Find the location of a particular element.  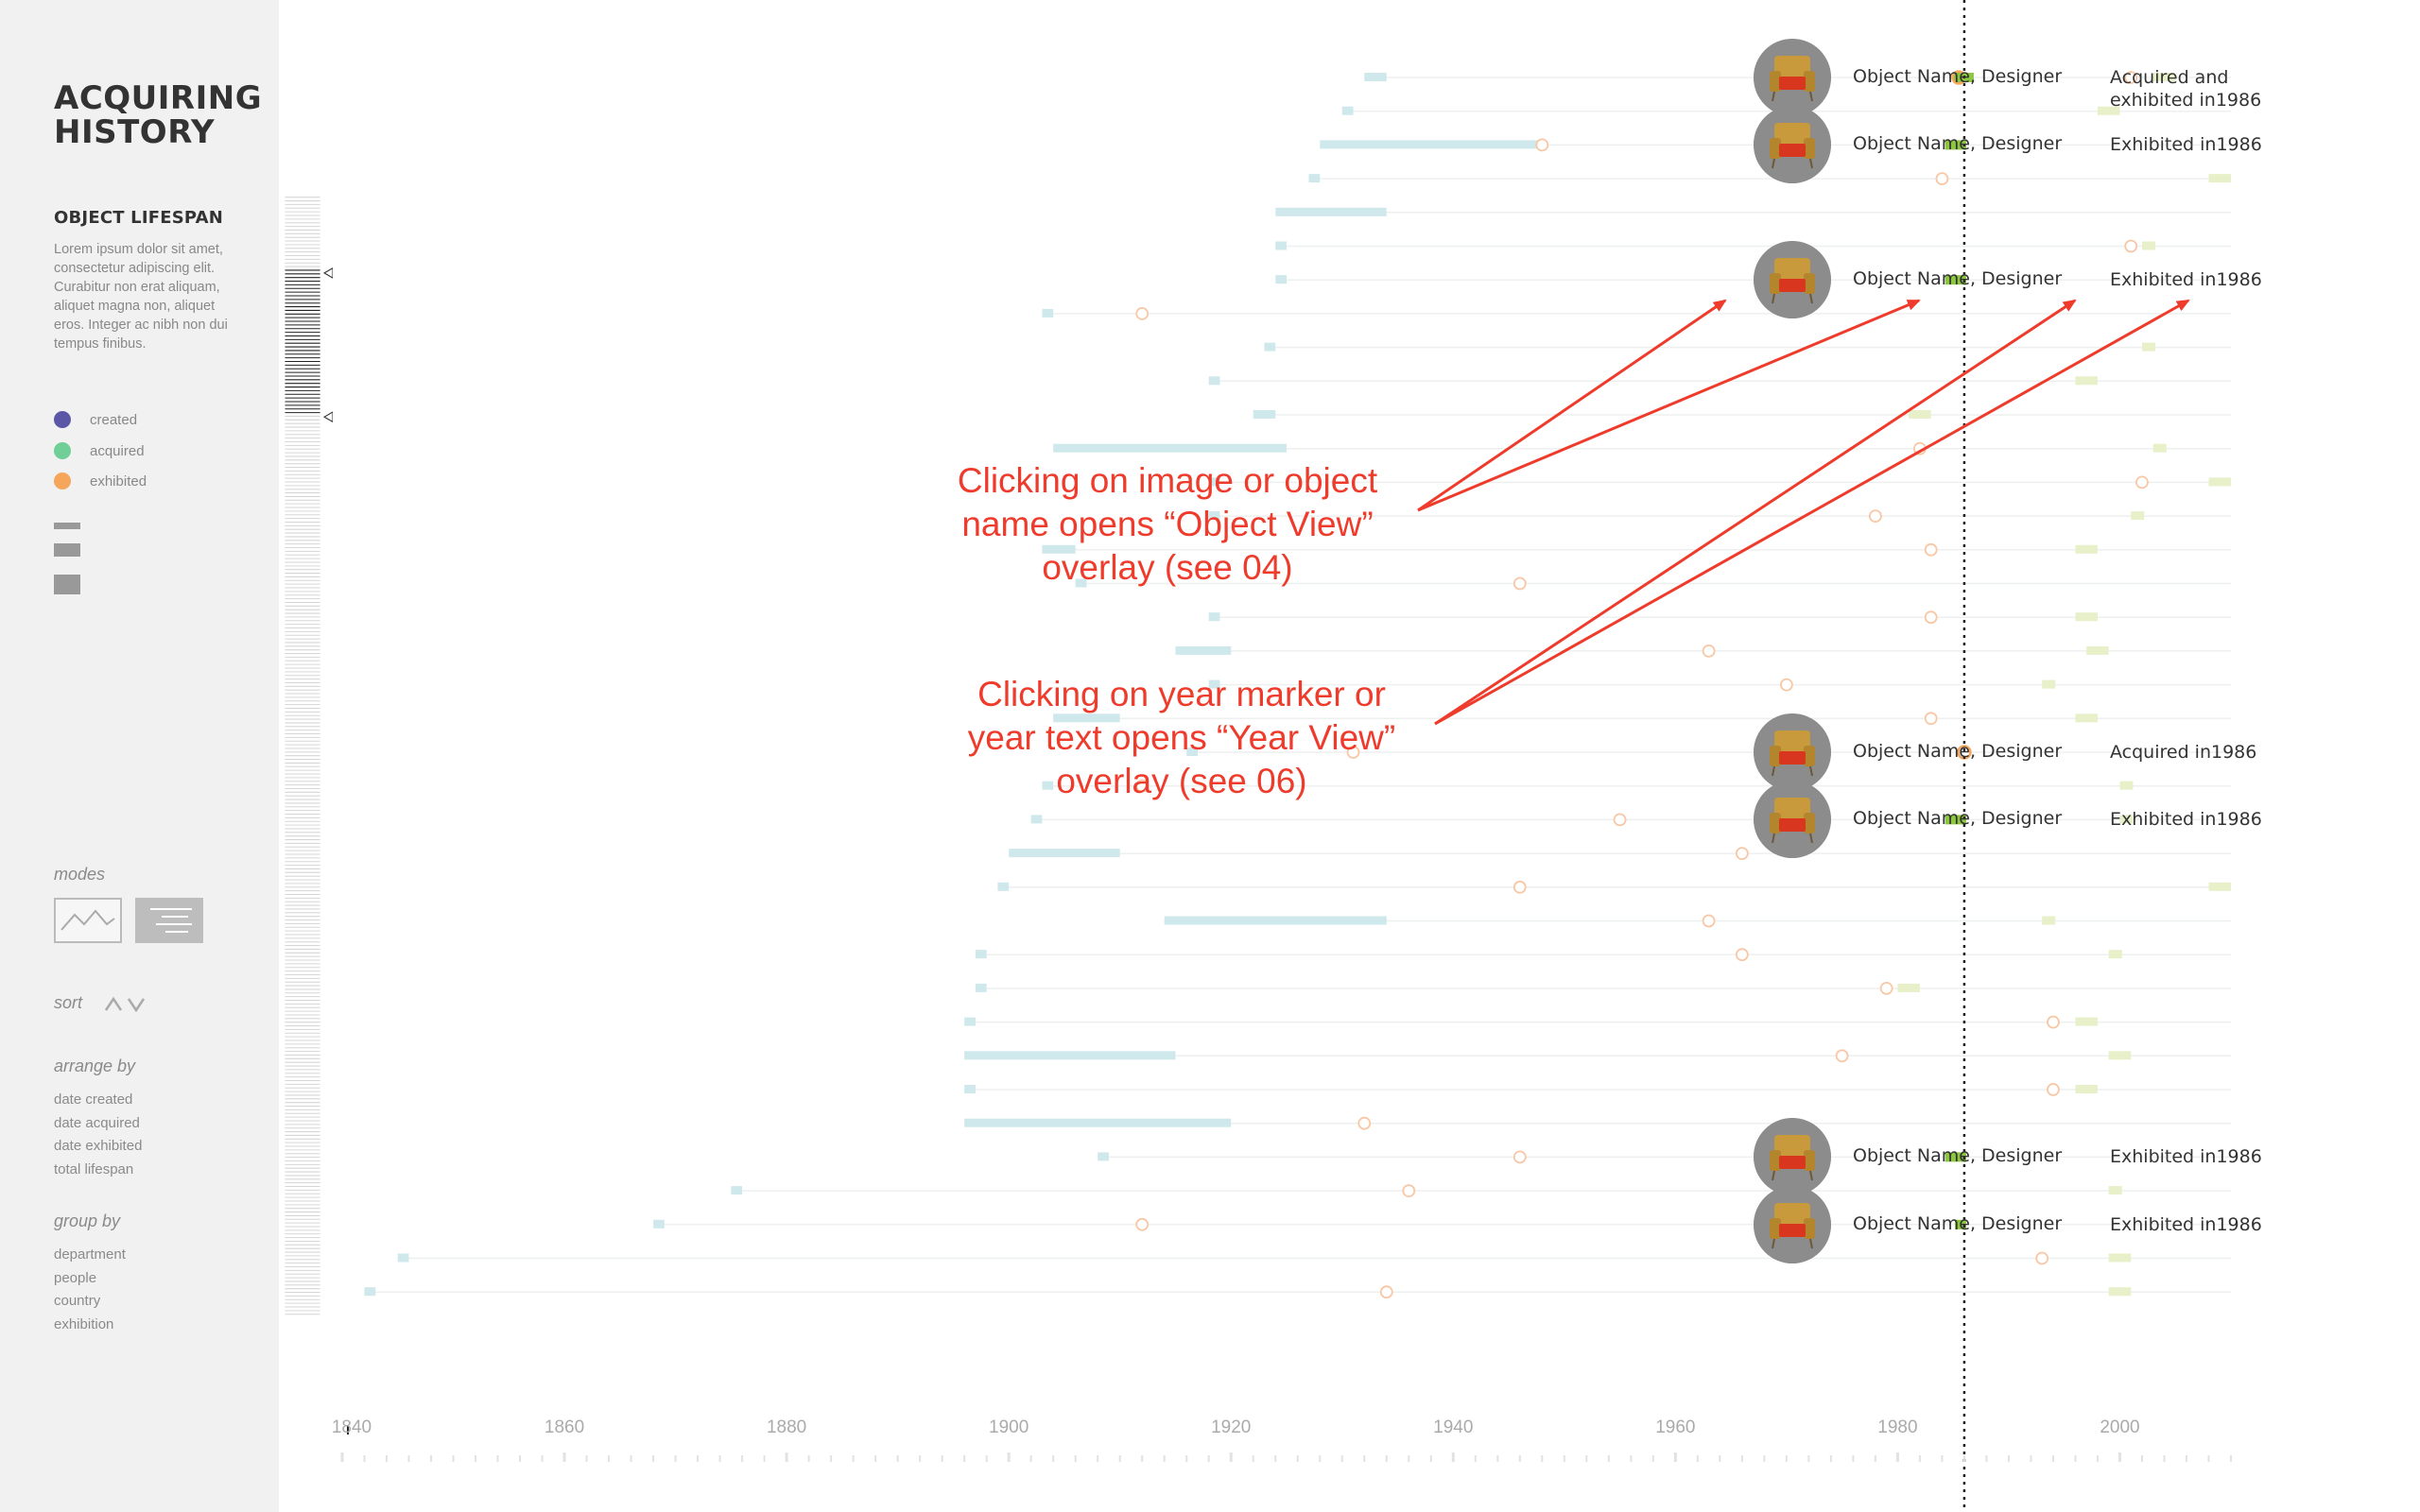

axis-year-label: 1920 is located at coordinates (1231, 1427).